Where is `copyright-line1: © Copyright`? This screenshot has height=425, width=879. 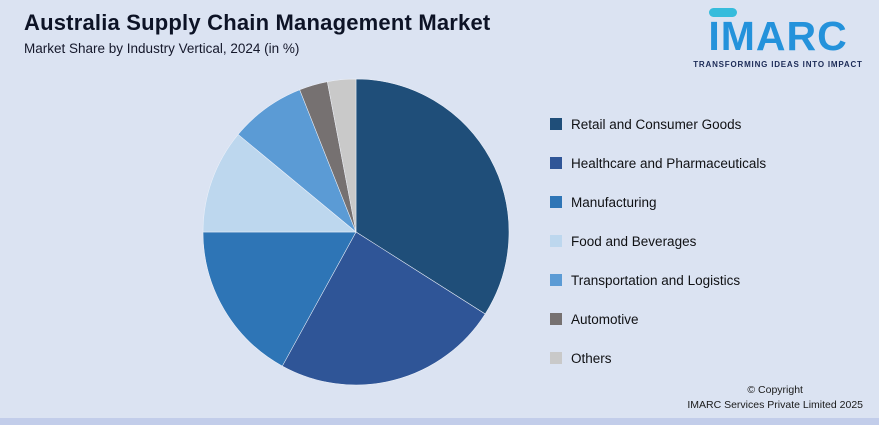 copyright-line1: © Copyright is located at coordinates (775, 389).